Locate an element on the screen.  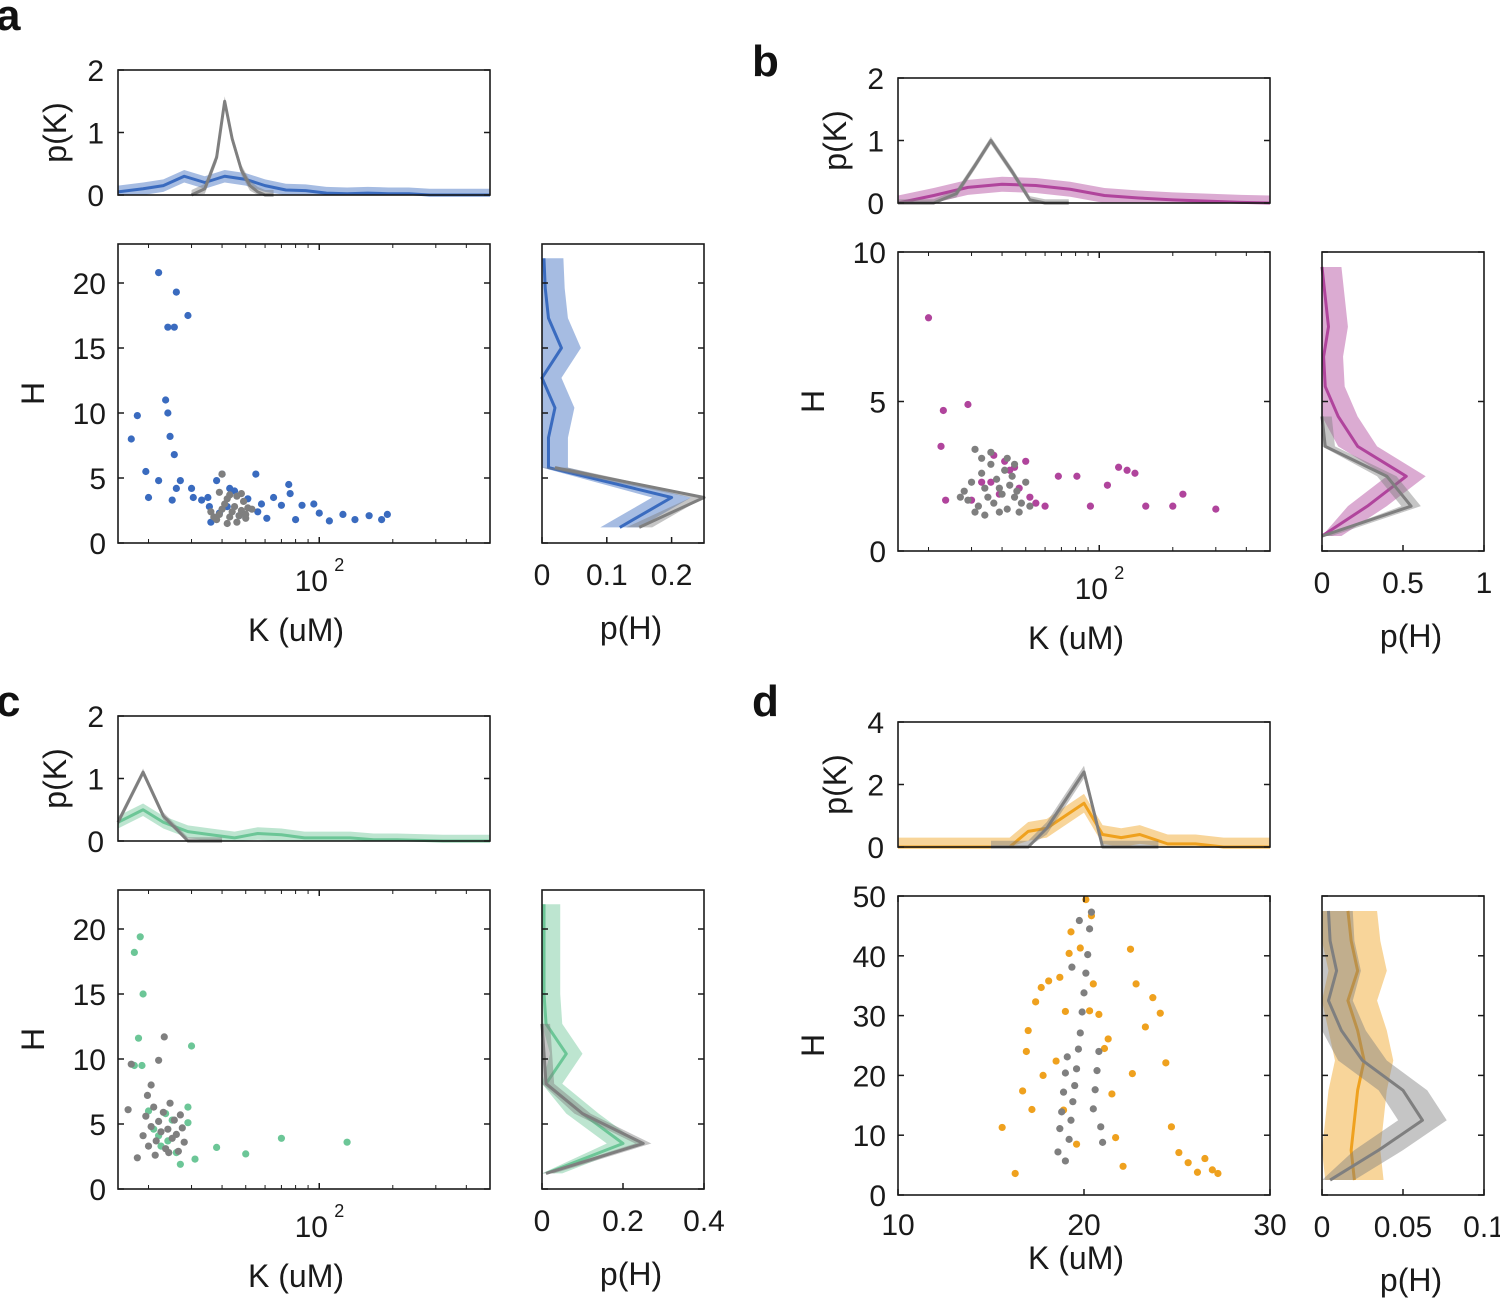
scatter-plot-a: 0 5 10 15 20 10 2 K (uM) H is located at coordinates (253, 445).